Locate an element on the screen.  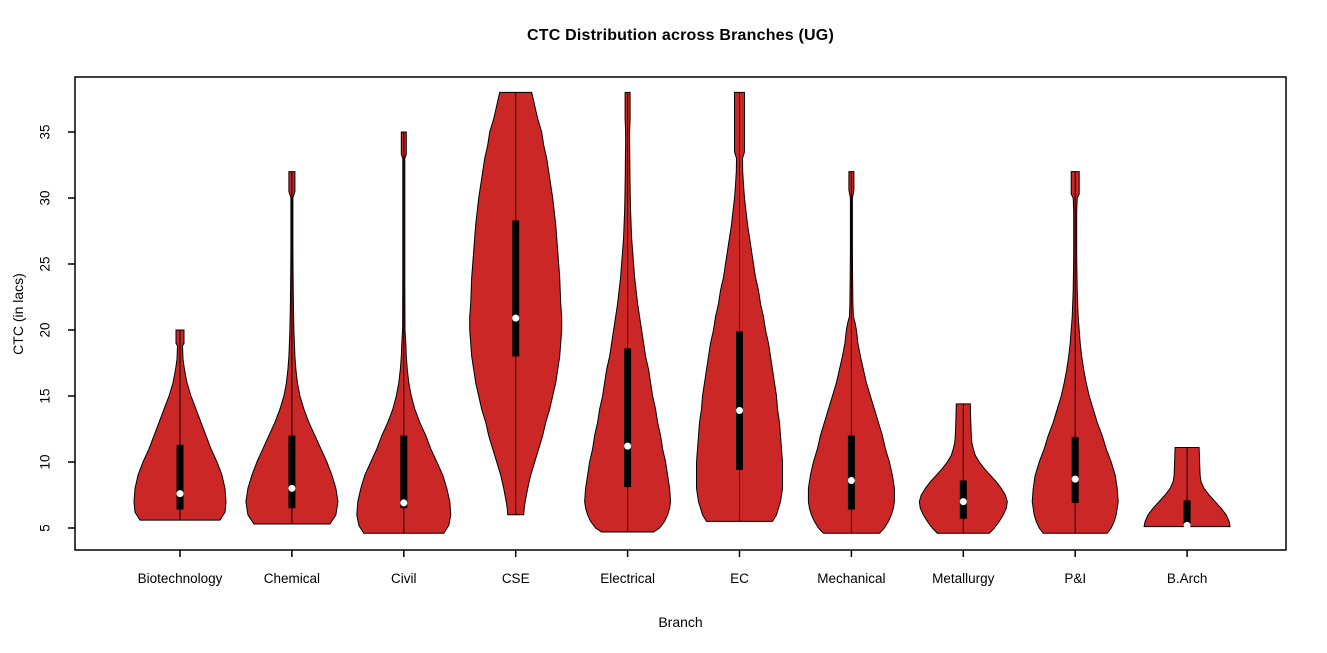
median-dot-electrical is located at coordinates (628, 446).